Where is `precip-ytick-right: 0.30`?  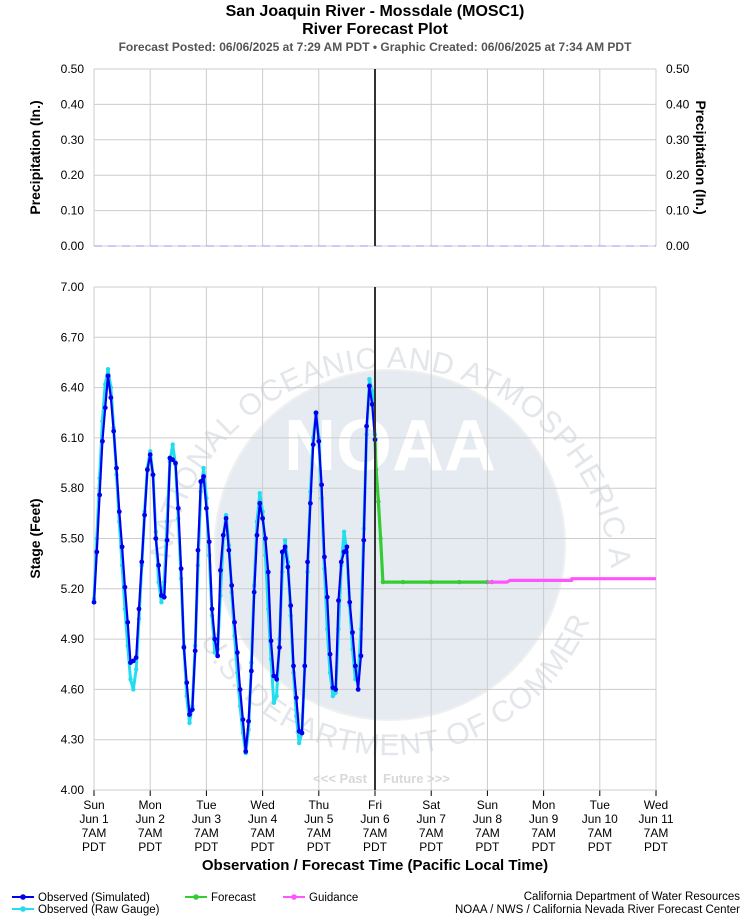 precip-ytick-right: 0.30 is located at coordinates (678, 140).